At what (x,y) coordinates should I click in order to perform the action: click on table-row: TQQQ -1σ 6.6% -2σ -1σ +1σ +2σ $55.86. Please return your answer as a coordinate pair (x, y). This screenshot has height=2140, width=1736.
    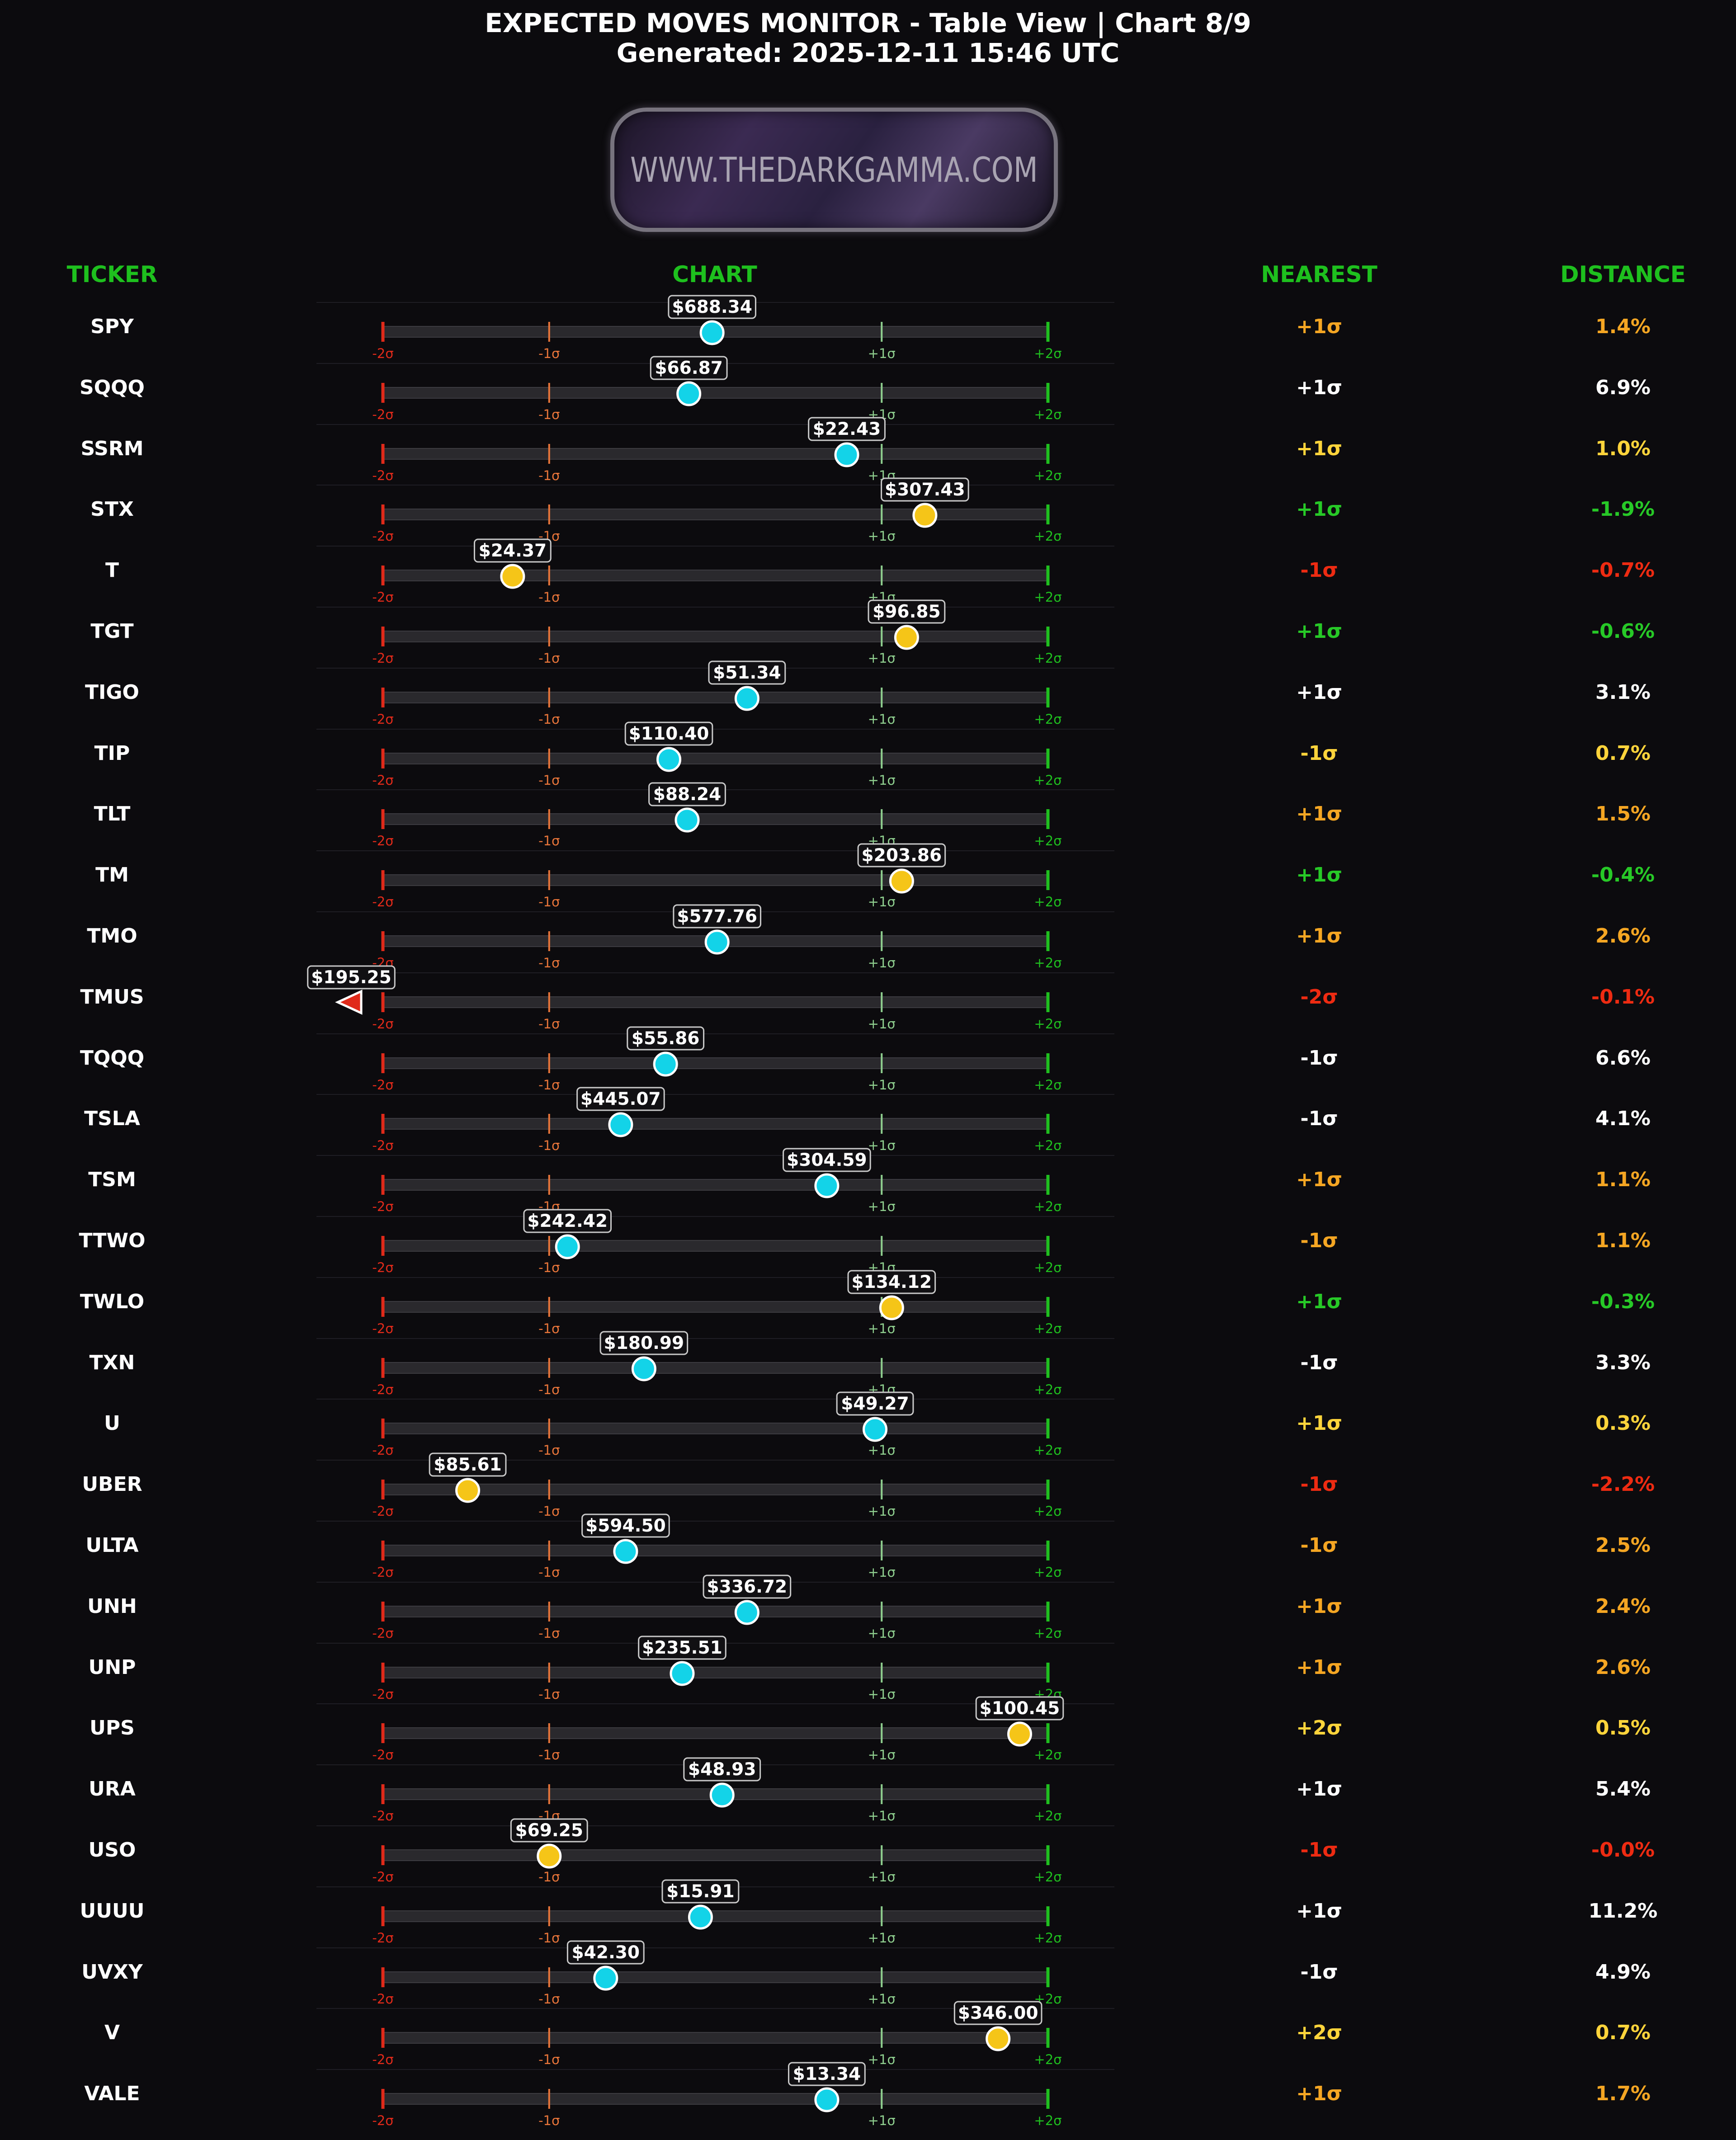
    Looking at the image, I should click on (868, 1060).